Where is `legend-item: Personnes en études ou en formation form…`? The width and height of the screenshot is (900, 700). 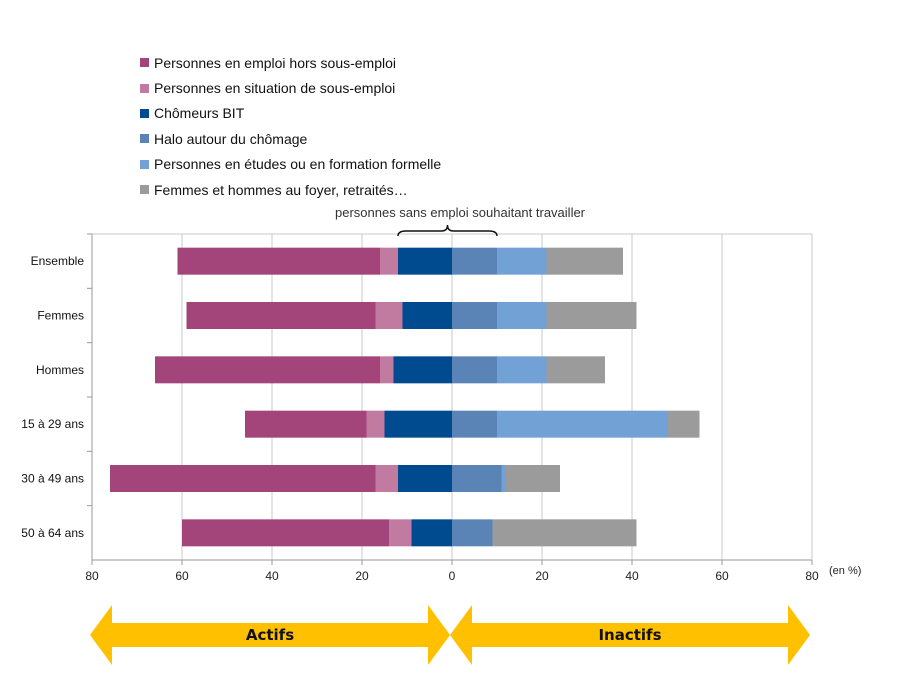 legend-item: Personnes en études ou en formation form… is located at coordinates (290, 164).